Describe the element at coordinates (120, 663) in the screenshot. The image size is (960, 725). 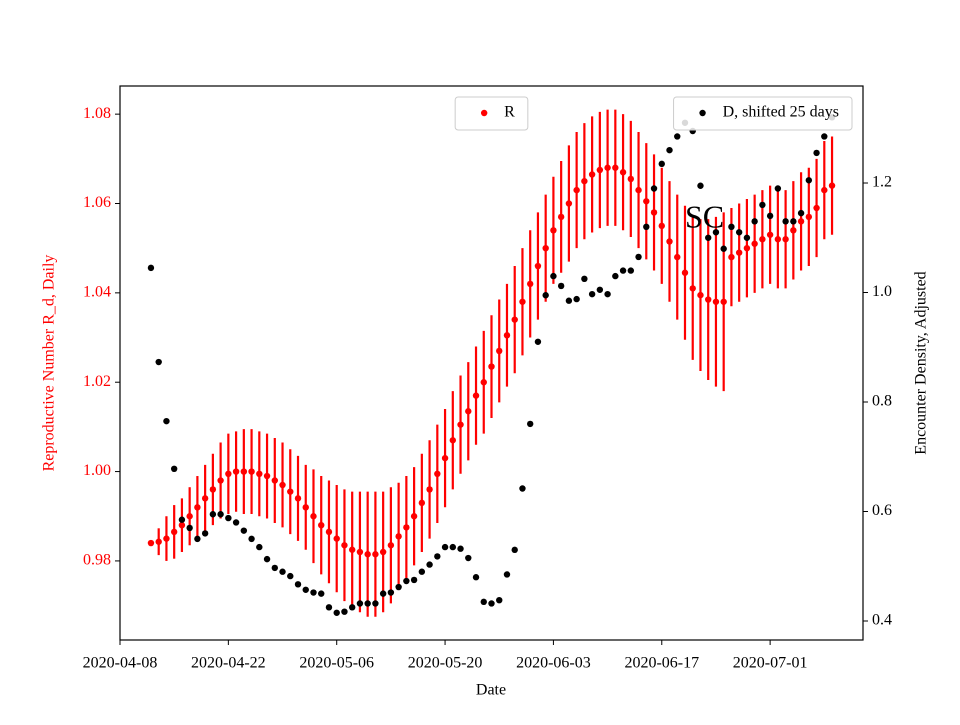
I see `x-tick-label: 2020-04-08` at that location.